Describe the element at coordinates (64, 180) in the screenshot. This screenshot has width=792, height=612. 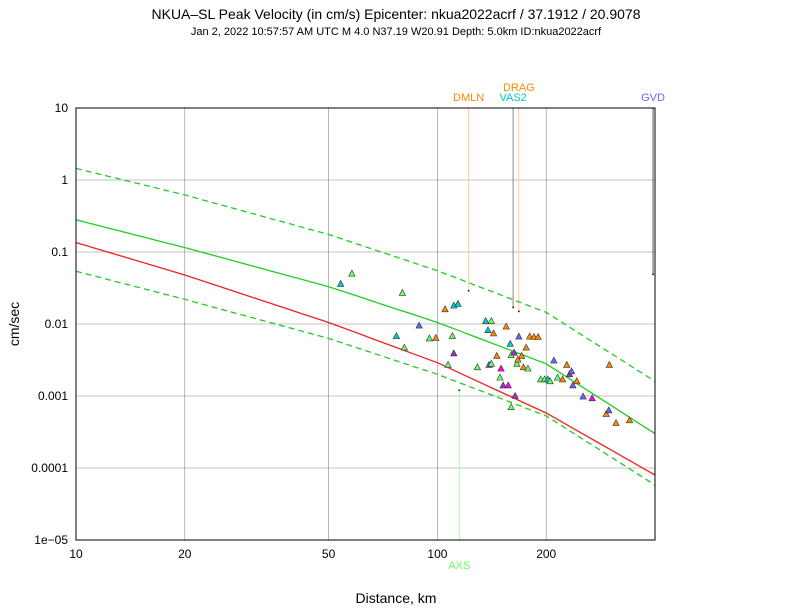
I see `y-tick-label: 1` at that location.